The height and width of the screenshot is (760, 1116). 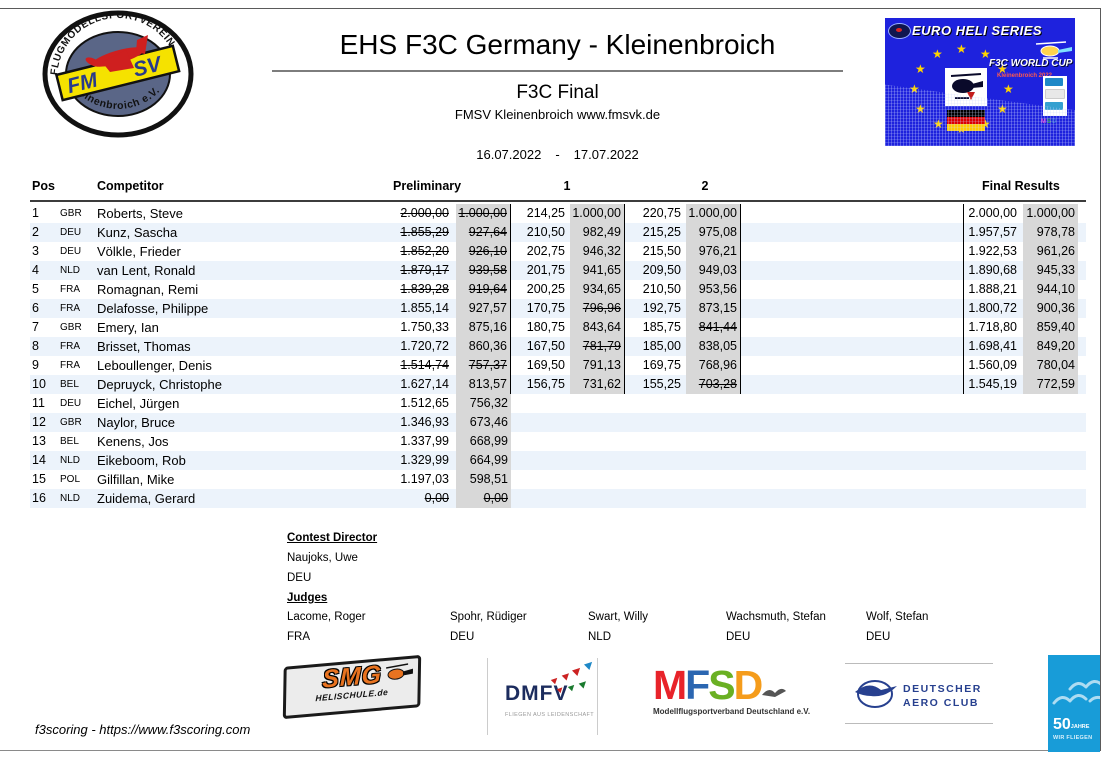 I want to click on row-pos: 9, so click(x=35, y=365).